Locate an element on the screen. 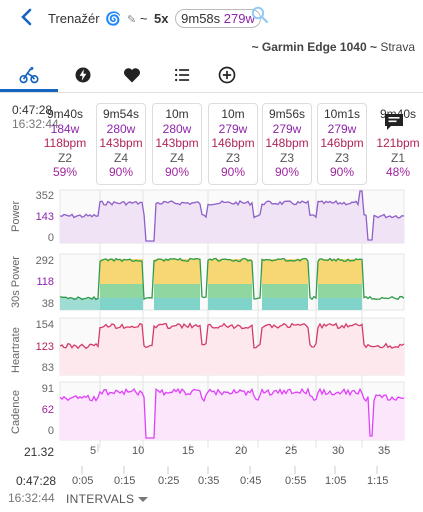  time-axis-clock: 16:32:44 is located at coordinates (31, 498).